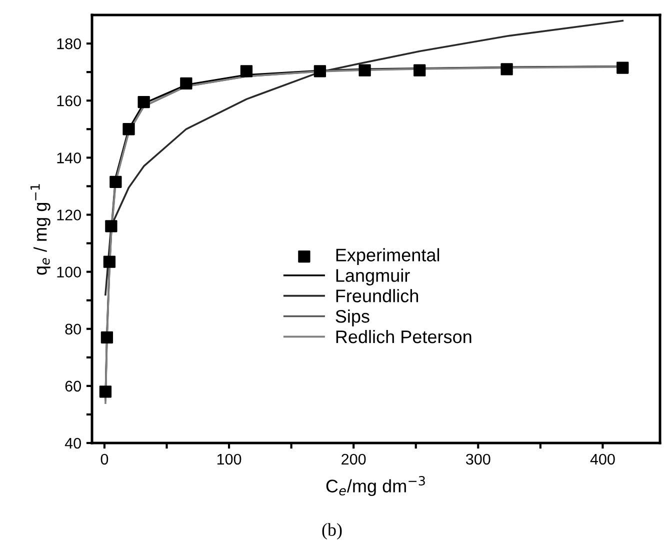  Describe the element at coordinates (354, 459) in the screenshot. I see `x-tick-label: 200` at that location.